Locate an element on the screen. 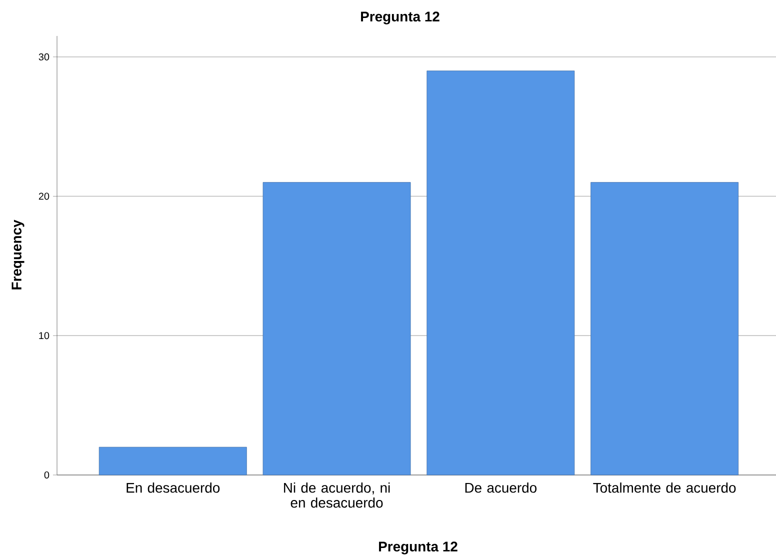  y-tick-label: 10 is located at coordinates (44, 336).